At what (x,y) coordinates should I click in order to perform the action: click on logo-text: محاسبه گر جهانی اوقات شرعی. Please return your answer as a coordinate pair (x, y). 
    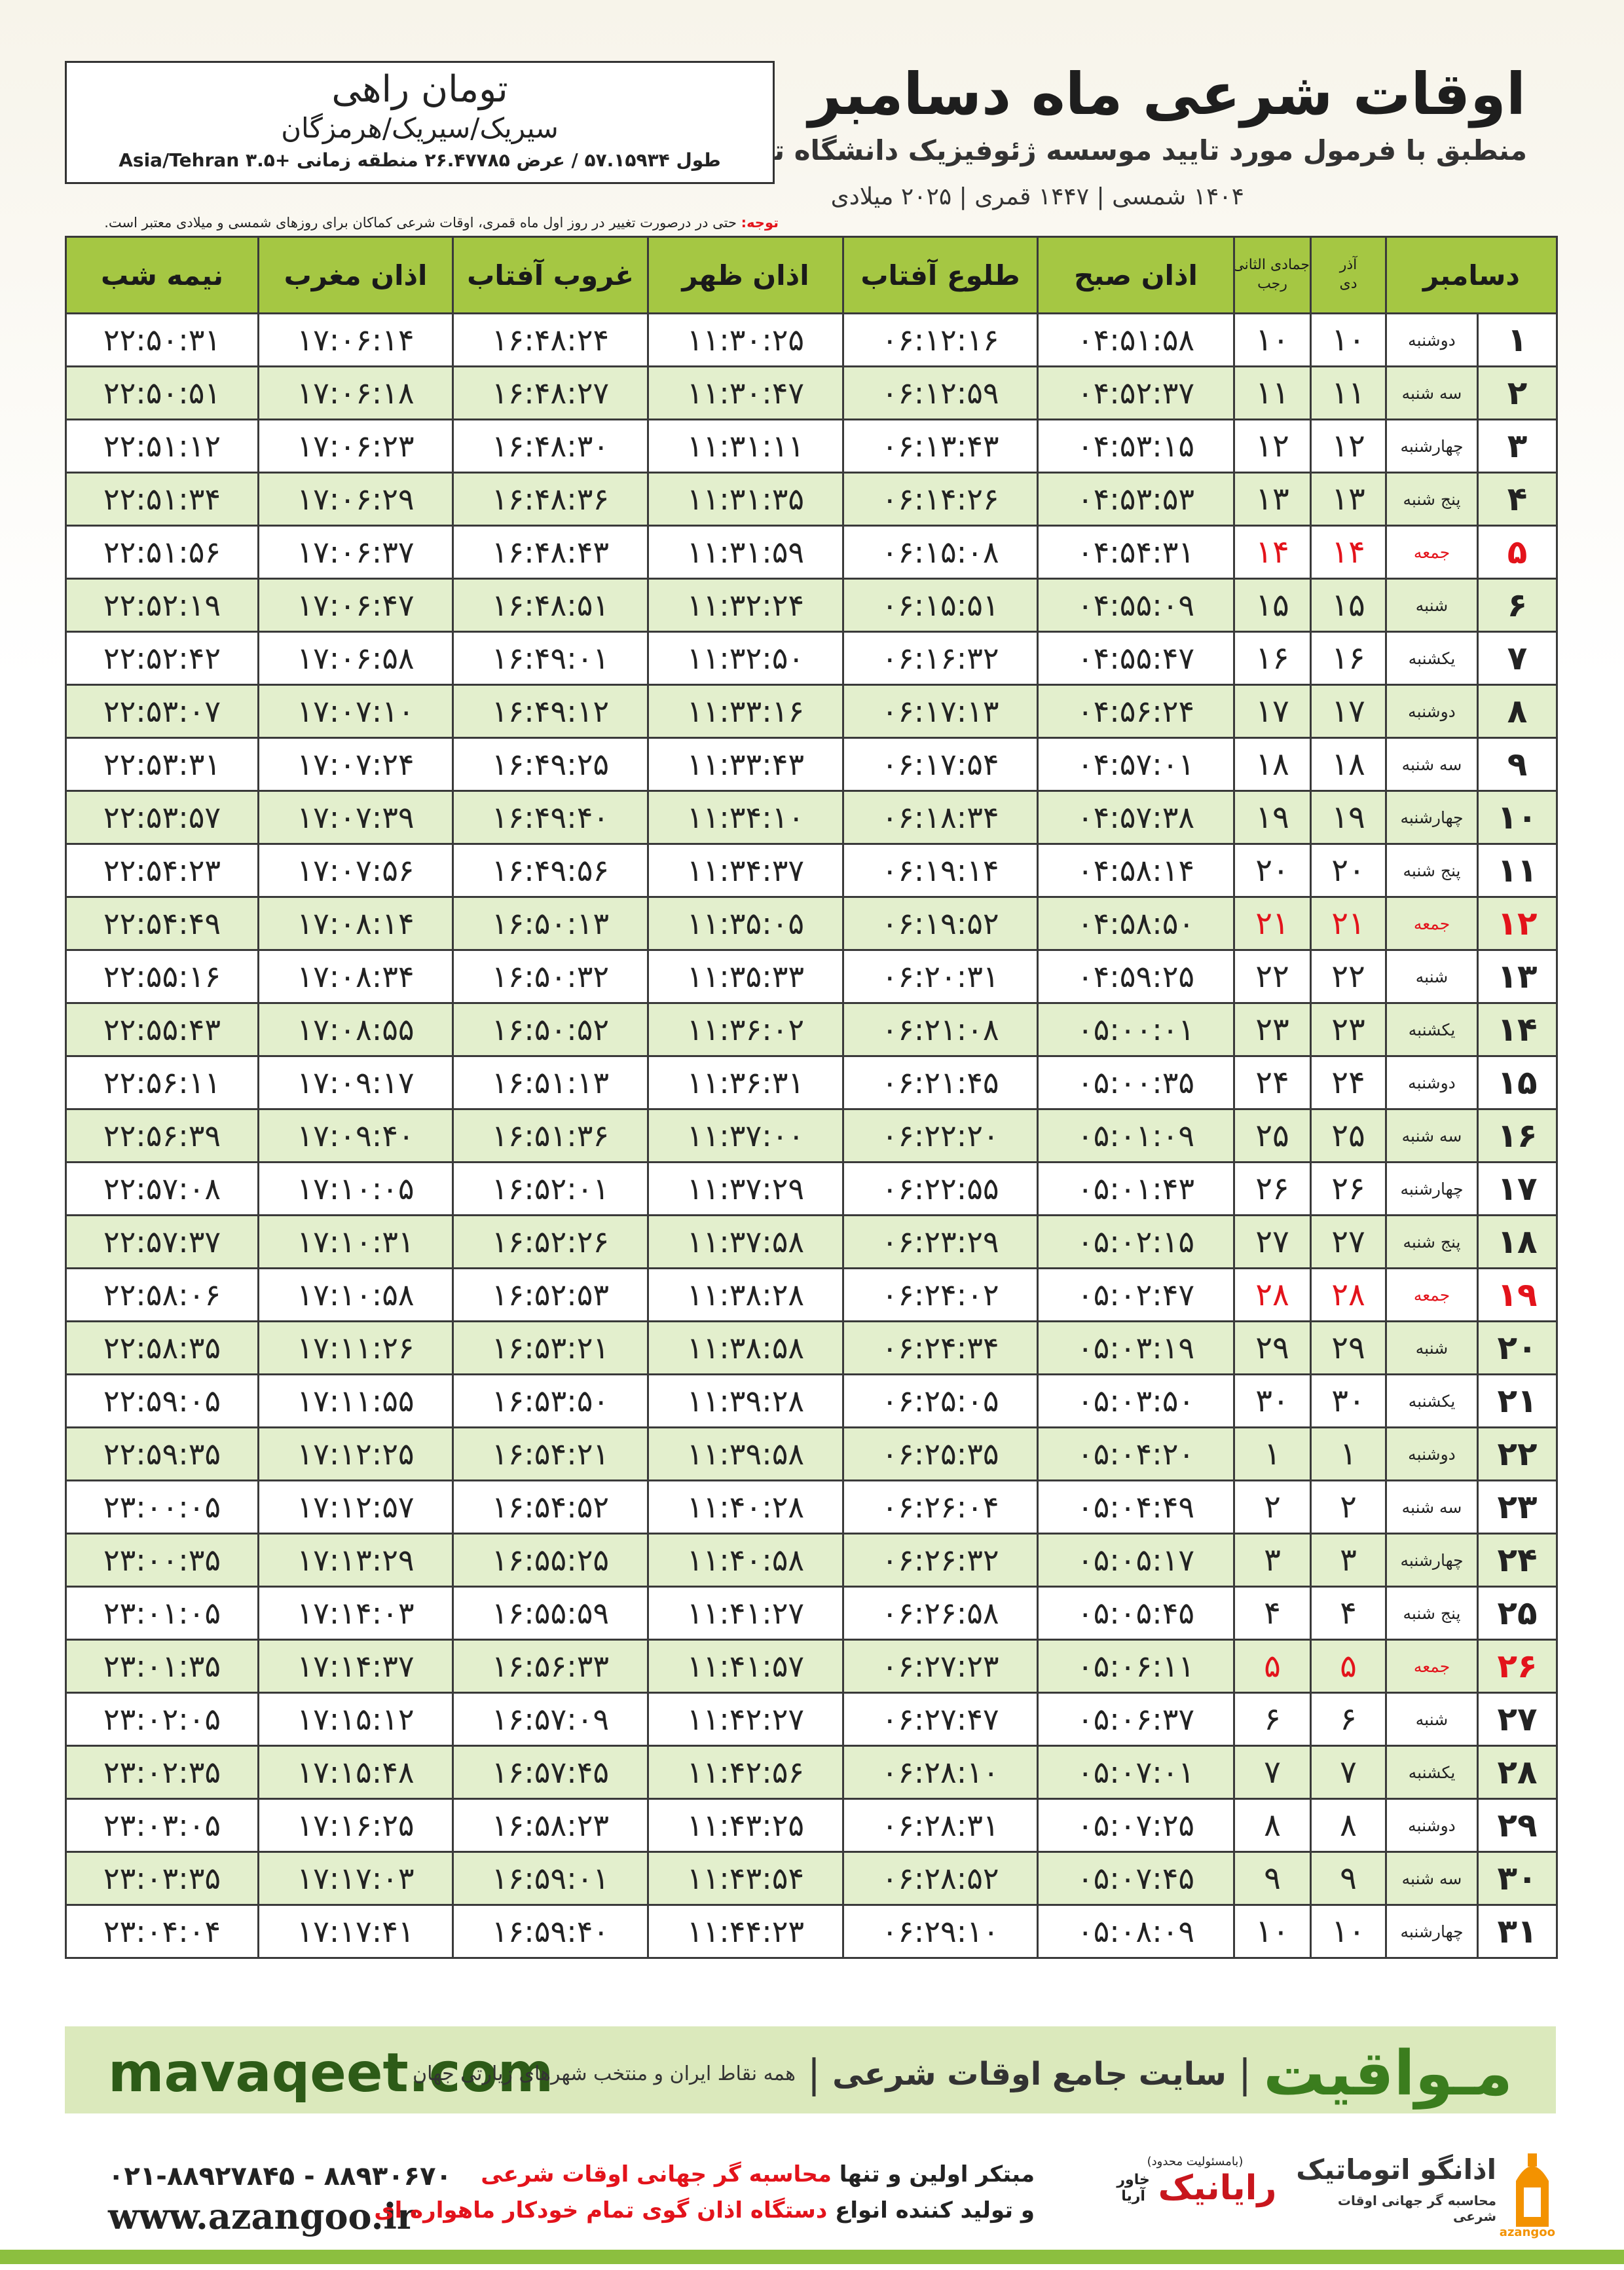
    Looking at the image, I should click on (1416, 2208).